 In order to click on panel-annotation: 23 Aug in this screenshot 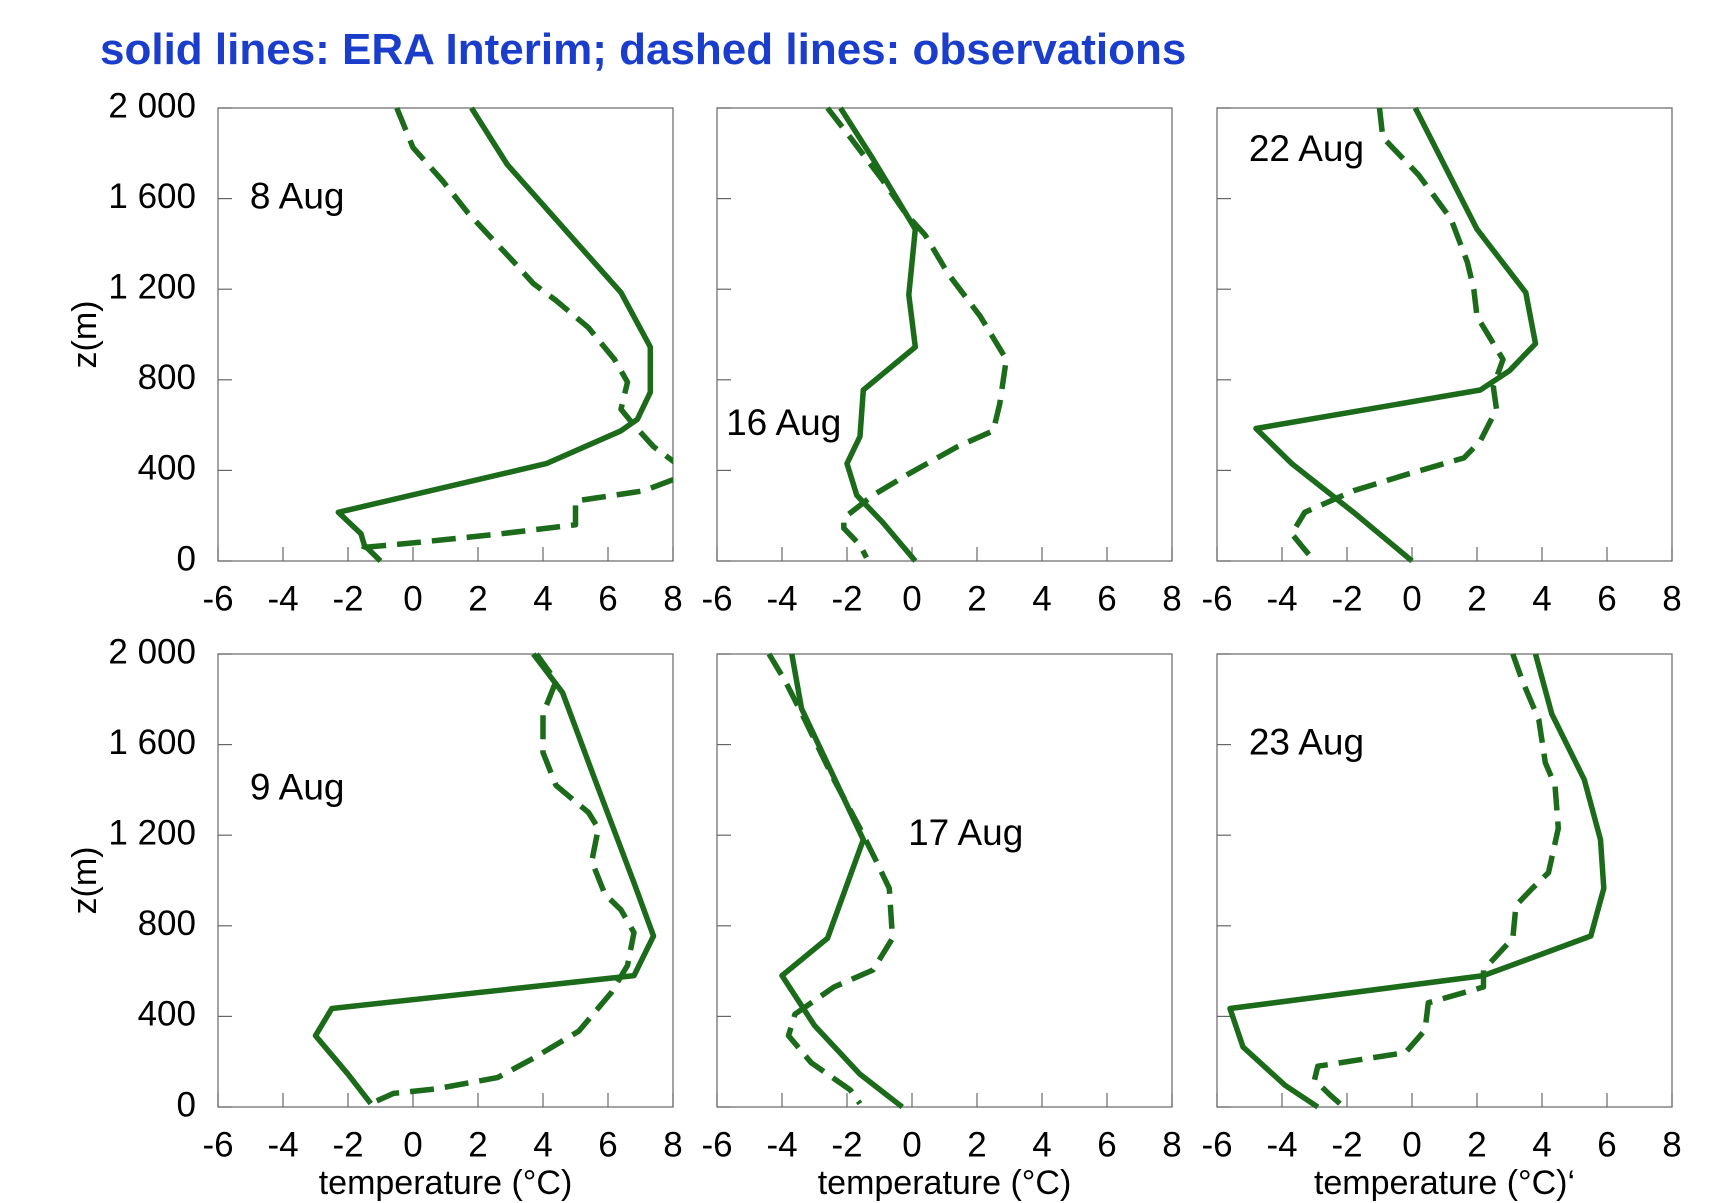, I will do `click(1306, 741)`.